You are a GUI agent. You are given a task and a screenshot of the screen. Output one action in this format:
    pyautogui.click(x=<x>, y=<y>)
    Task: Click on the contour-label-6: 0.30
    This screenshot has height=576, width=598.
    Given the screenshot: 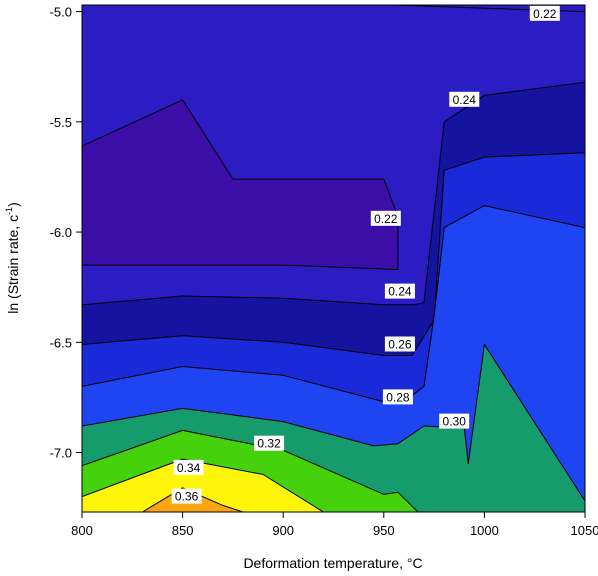 What is the action you would take?
    pyautogui.click(x=454, y=421)
    